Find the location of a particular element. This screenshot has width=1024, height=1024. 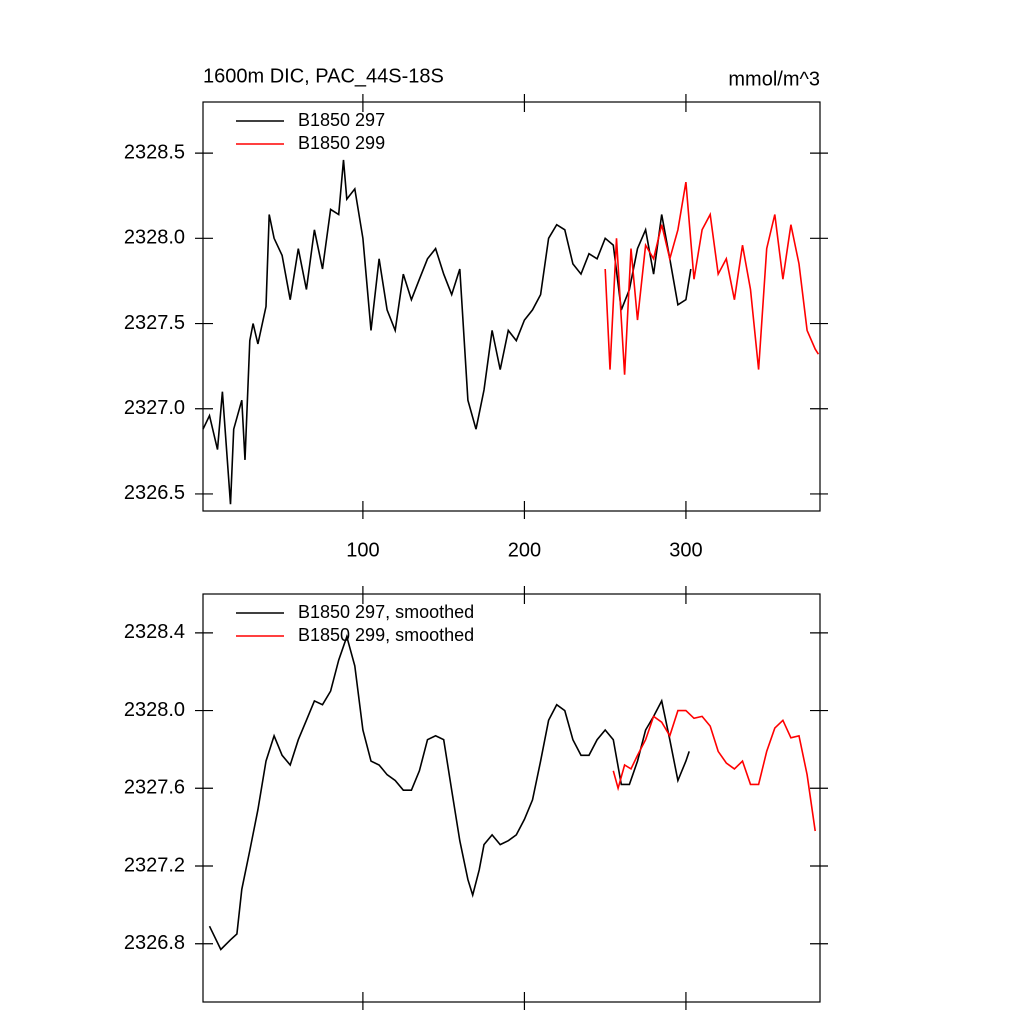

units-label: mmol/m^3 is located at coordinates (774, 79).